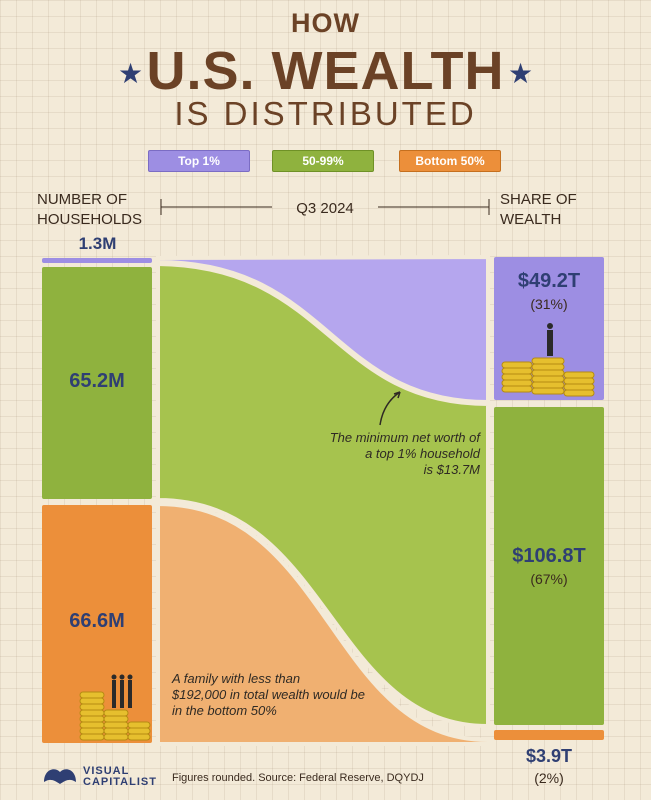  I want to click on title-line2: U.S. WEALTH, so click(325, 71).